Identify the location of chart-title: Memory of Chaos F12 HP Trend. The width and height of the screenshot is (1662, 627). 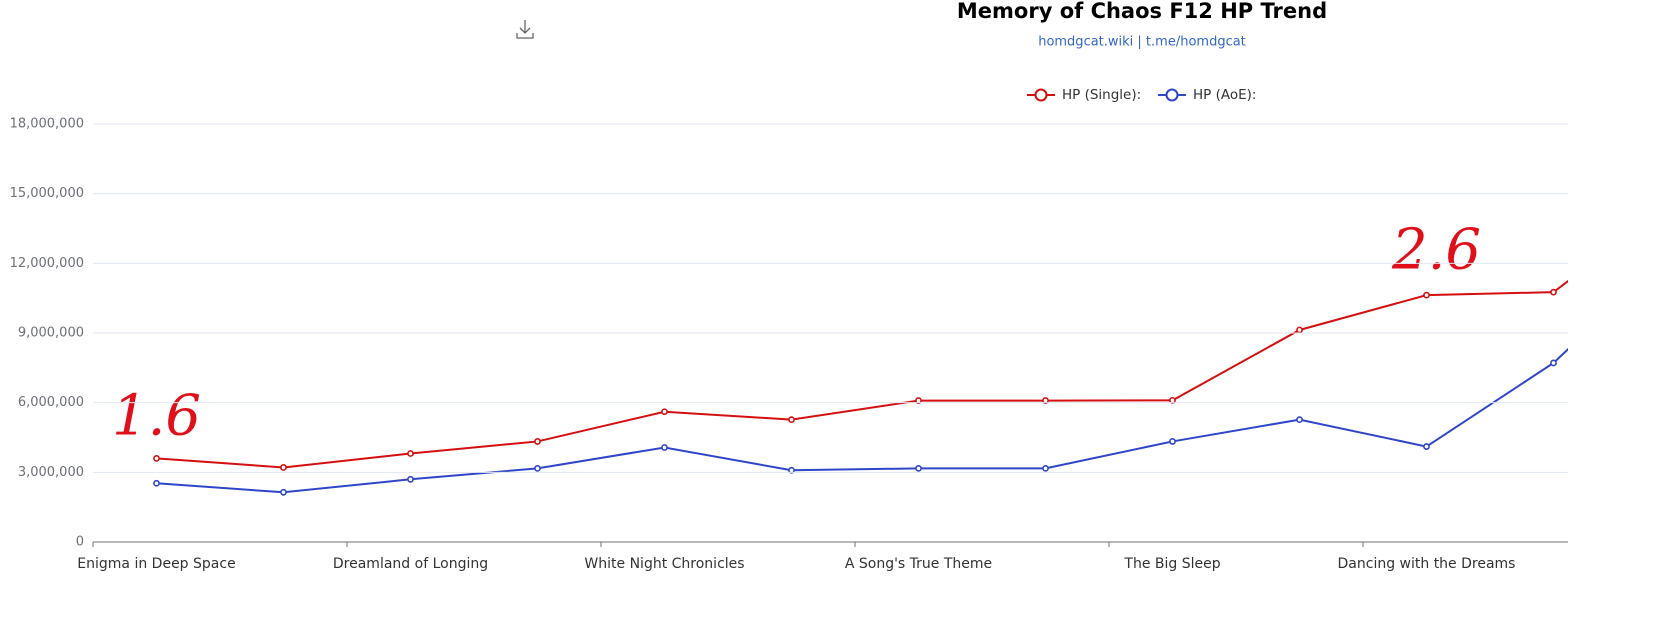
(1142, 11).